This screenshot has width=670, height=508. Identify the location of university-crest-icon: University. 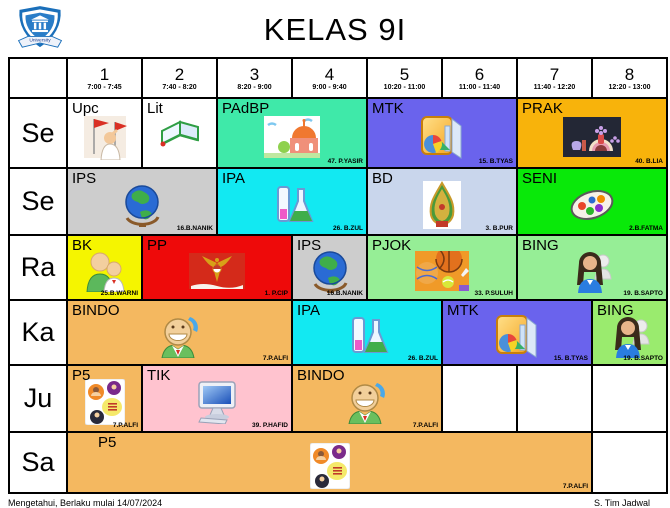
(40, 27).